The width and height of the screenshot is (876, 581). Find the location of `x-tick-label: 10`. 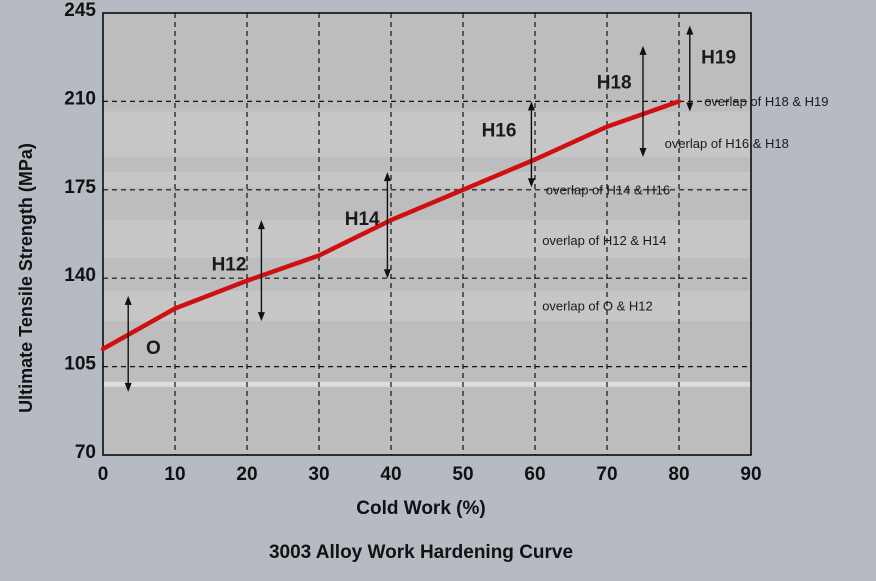

x-tick-label: 10 is located at coordinates (174, 474).